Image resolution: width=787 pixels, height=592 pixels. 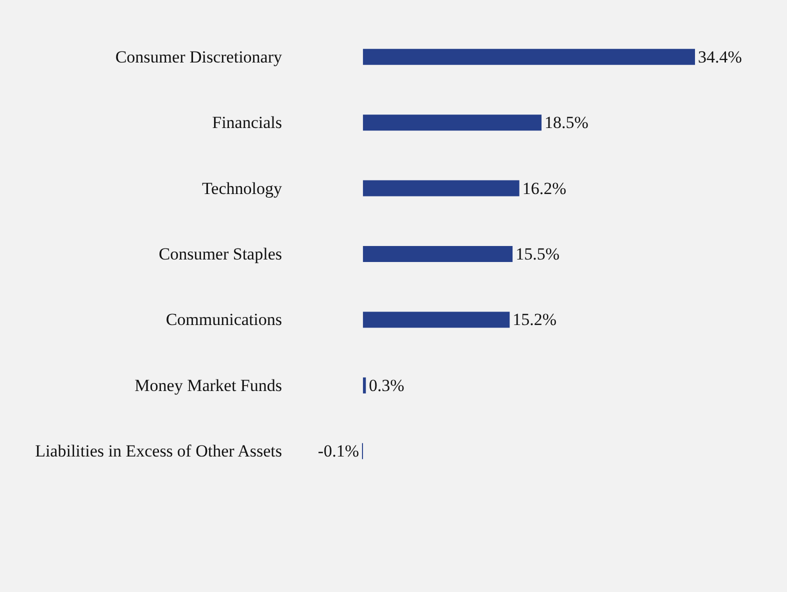 What do you see at coordinates (534, 320) in the screenshot?
I see `data-label: 15.2%` at bounding box center [534, 320].